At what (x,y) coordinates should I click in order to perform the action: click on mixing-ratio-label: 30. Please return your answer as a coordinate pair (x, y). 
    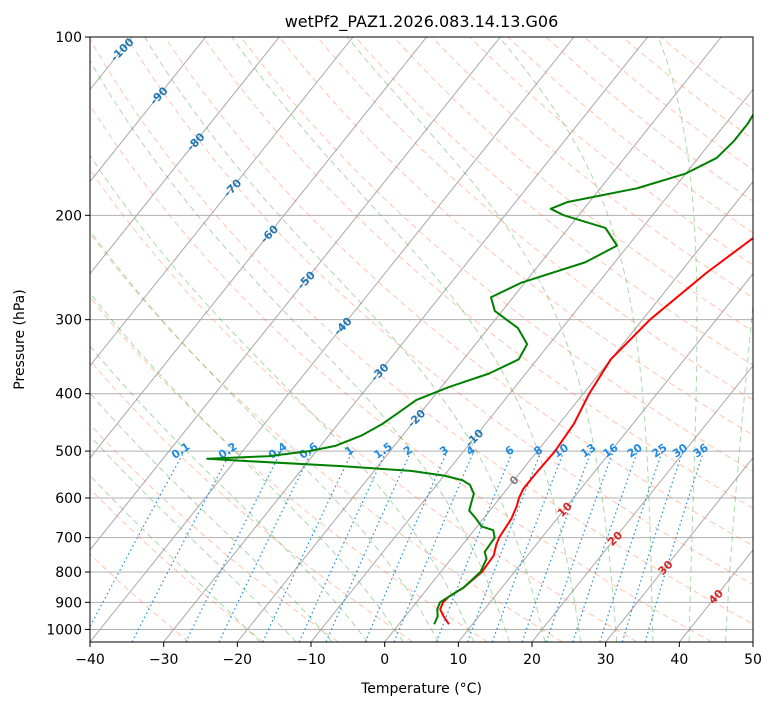
    Looking at the image, I should click on (680, 451).